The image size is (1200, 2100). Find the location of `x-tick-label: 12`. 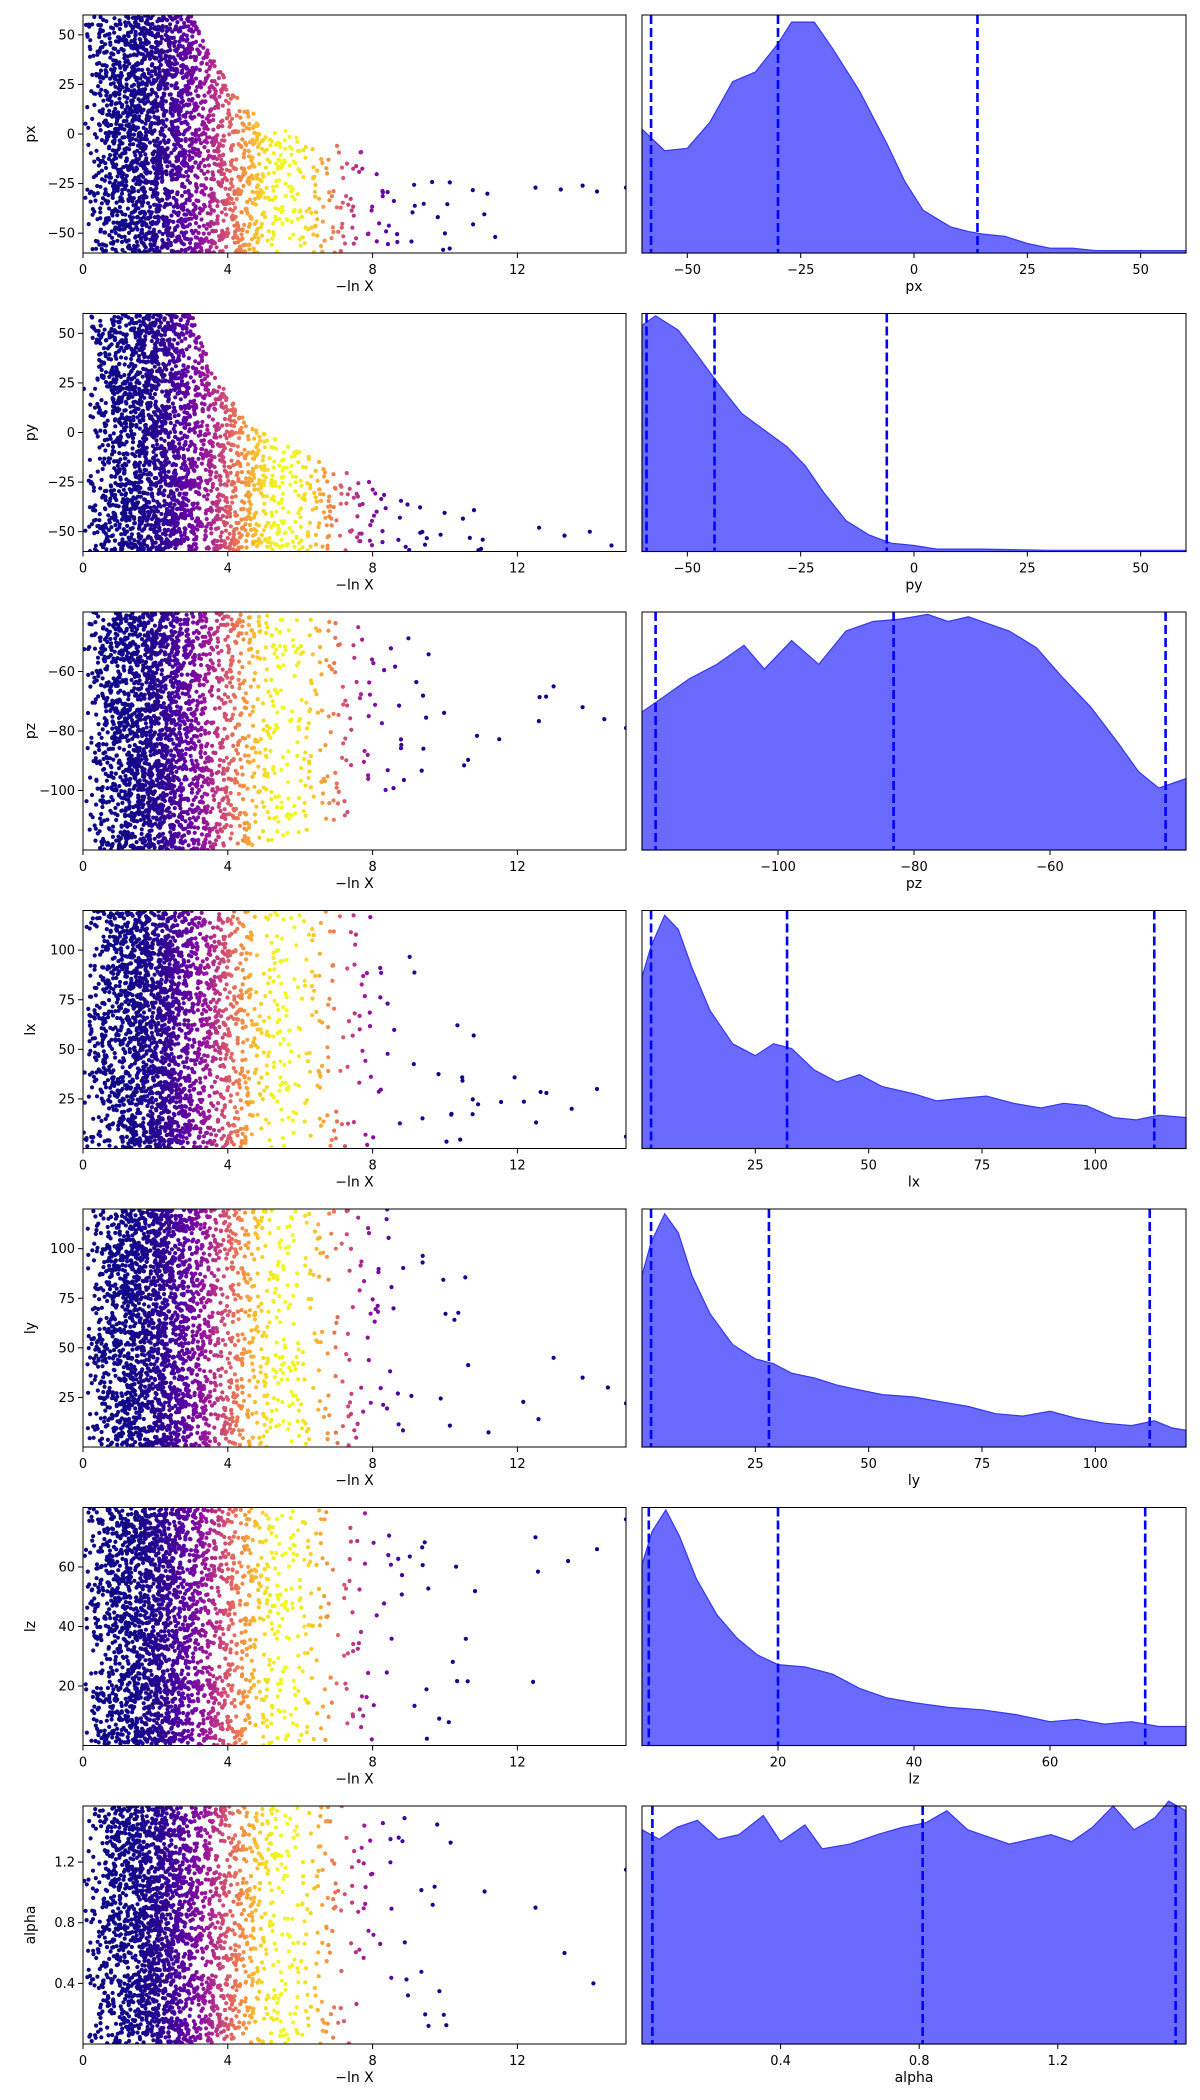

x-tick-label: 12 is located at coordinates (517, 270).